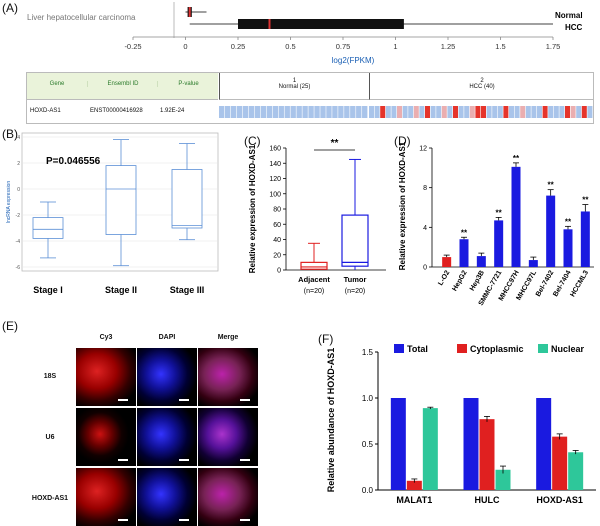 The image size is (600, 526). What do you see at coordinates (395, 46) in the screenshot?
I see `panel-a-xtick-label: 1` at bounding box center [395, 46].